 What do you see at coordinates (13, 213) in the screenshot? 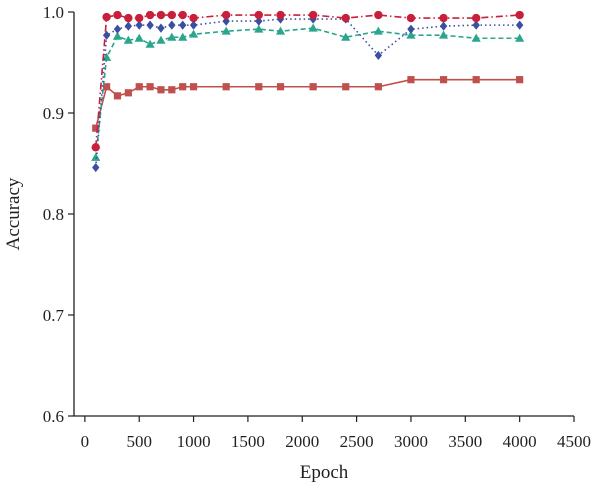
I see `y-axis-title: Accuracy` at bounding box center [13, 213].